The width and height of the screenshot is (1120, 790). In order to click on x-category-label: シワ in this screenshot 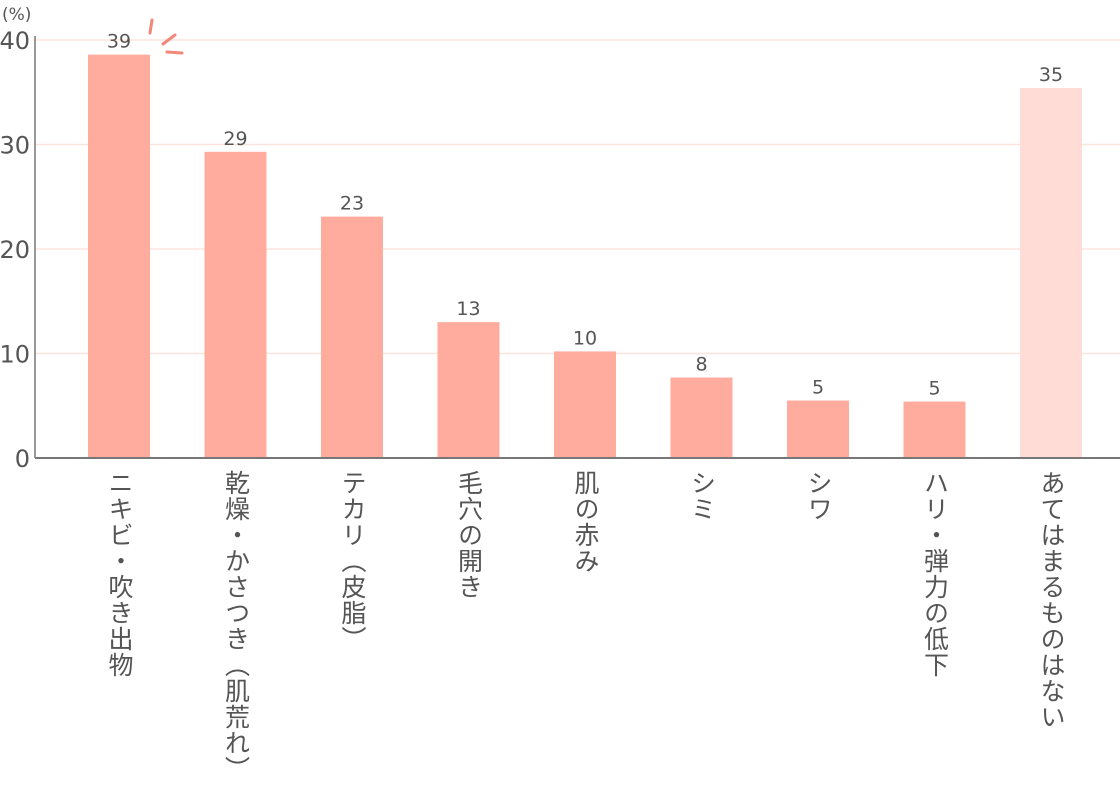, I will do `click(818, 496)`.